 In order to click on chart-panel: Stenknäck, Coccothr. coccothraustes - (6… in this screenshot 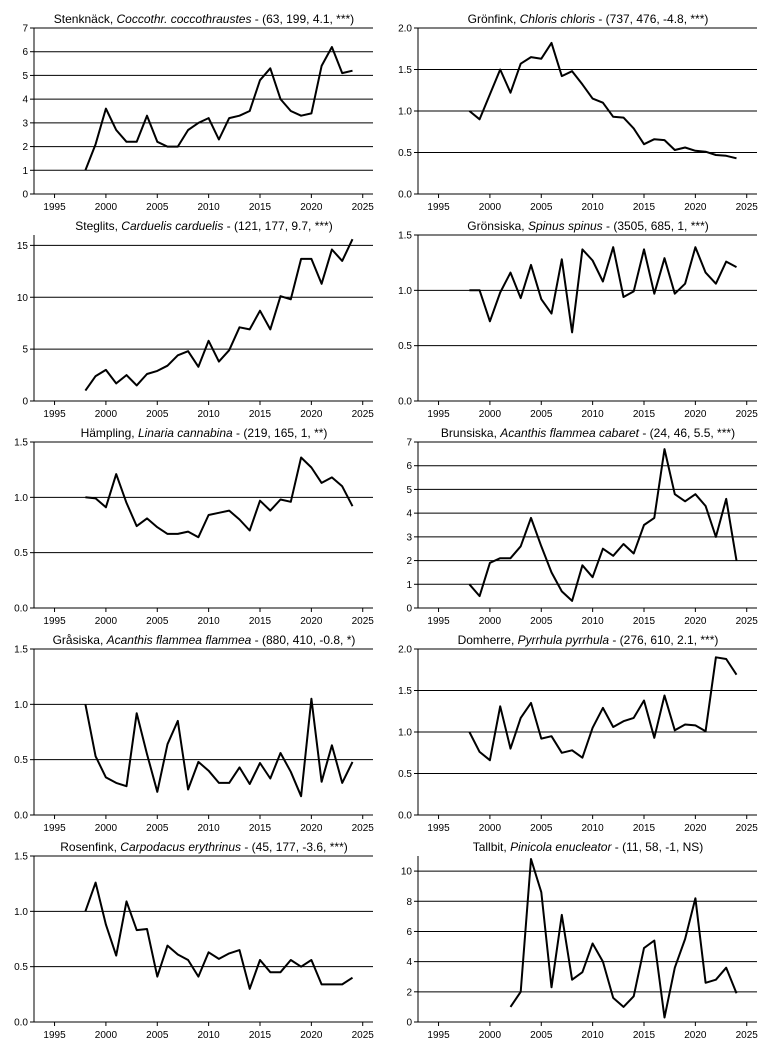, I will do `click(192, 115)`.